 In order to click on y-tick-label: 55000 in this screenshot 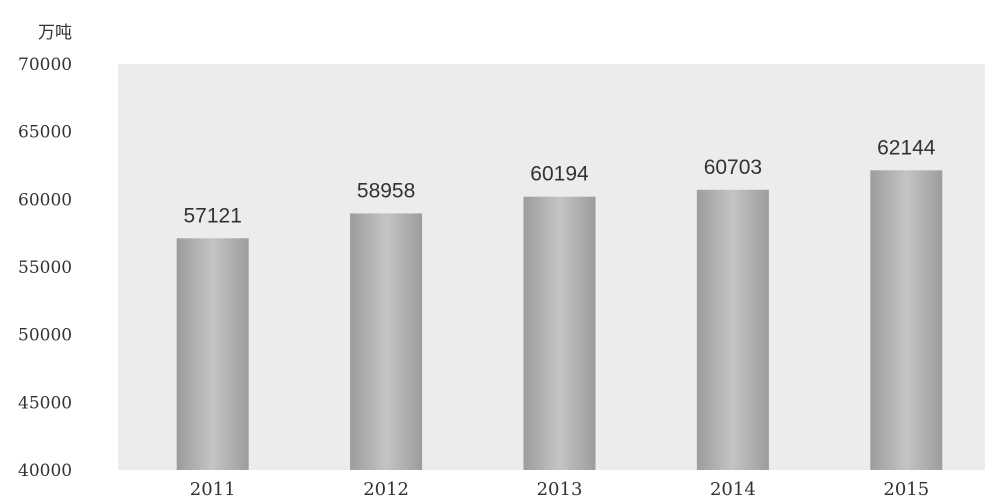, I will do `click(45, 268)`.